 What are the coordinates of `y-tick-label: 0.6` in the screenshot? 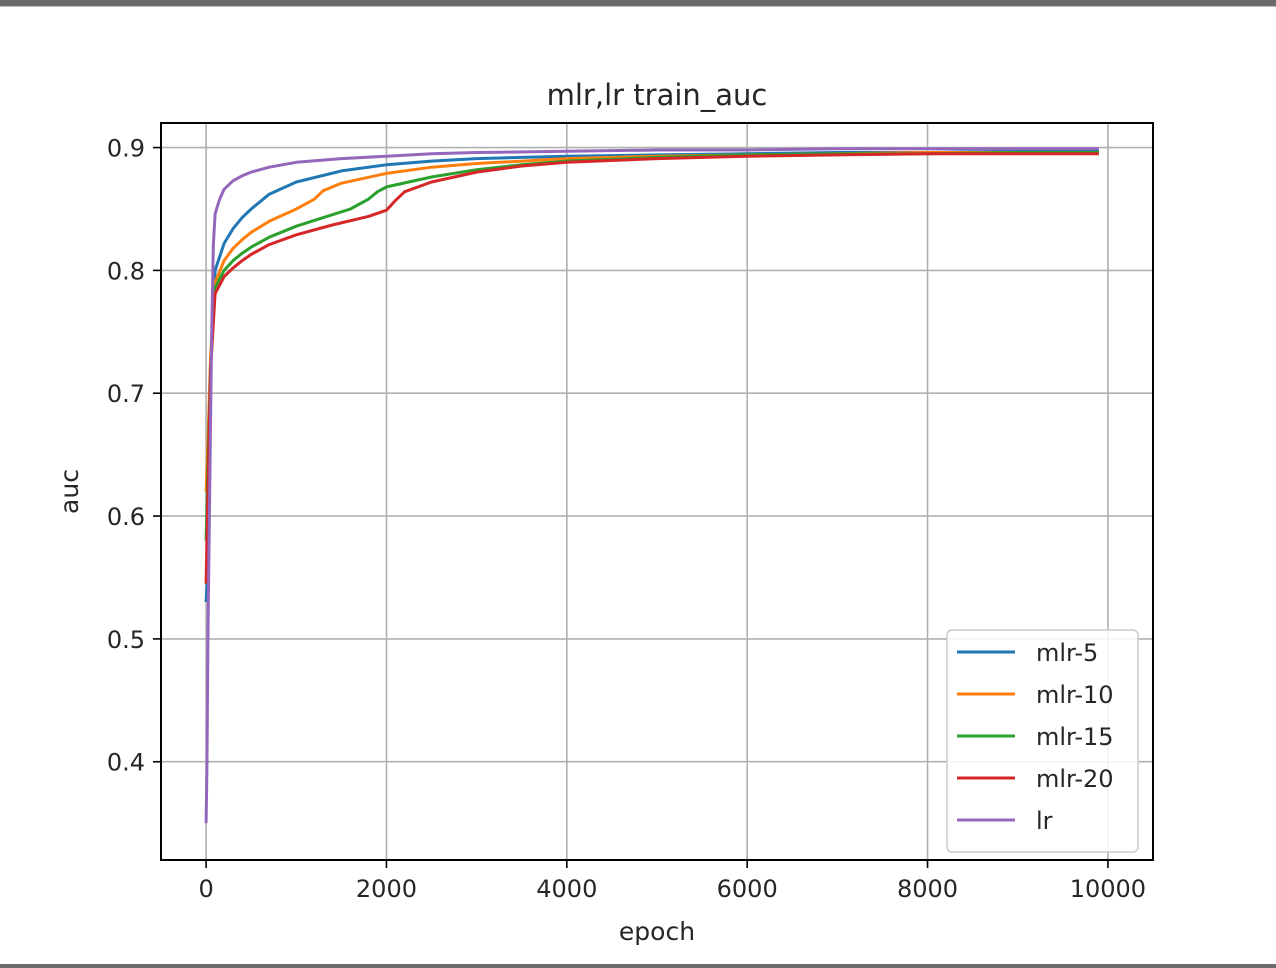 It's located at (126, 517).